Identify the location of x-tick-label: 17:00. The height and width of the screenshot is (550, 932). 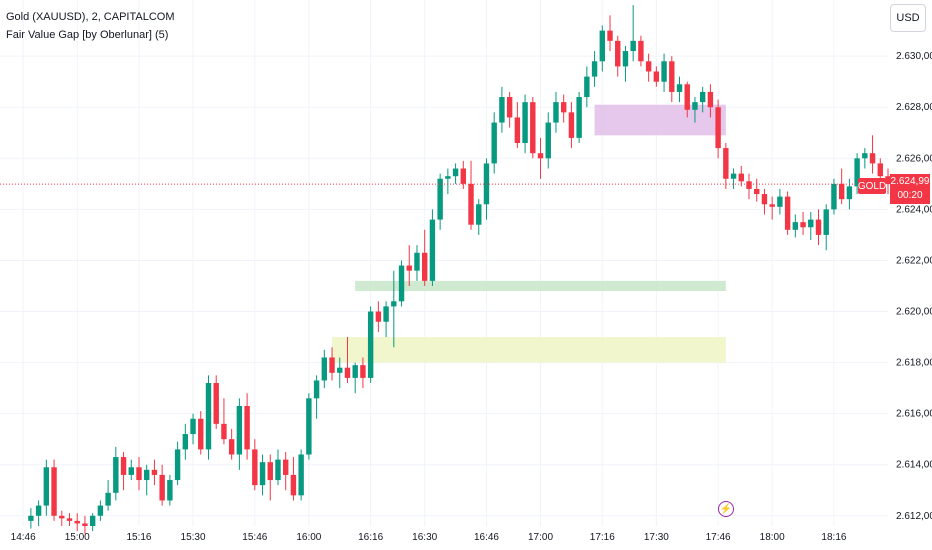
(540, 537).